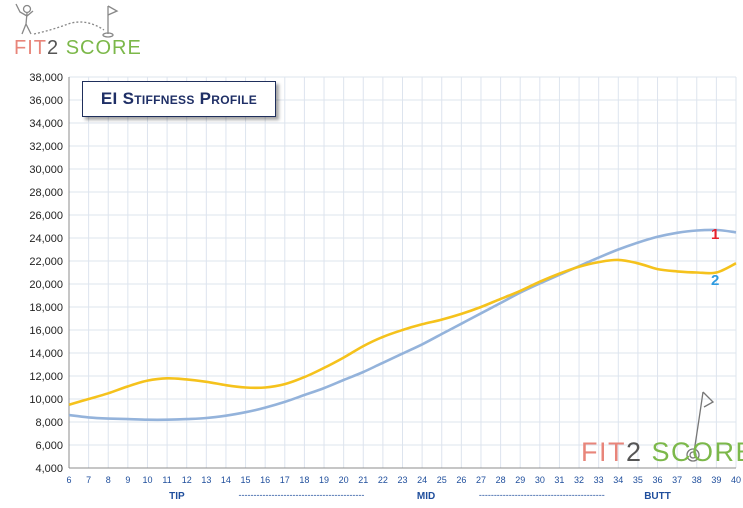 This screenshot has height=508, width=743. Describe the element at coordinates (501, 480) in the screenshot. I see `x-tick-label: 28` at that location.